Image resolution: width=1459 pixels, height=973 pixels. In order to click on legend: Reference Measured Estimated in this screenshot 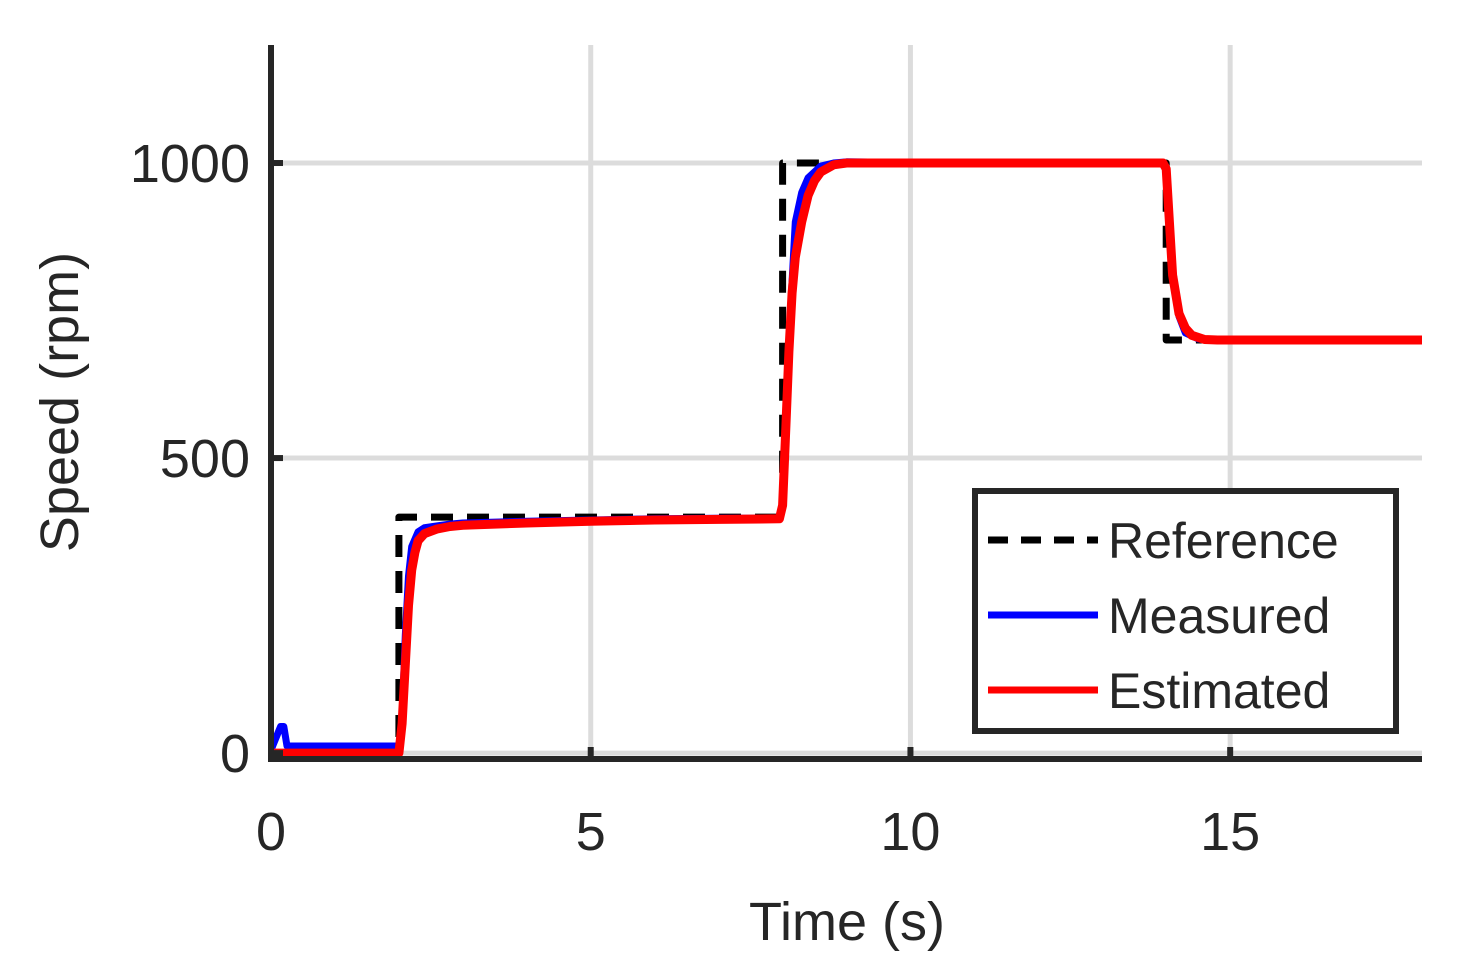, I will do `click(1185, 611)`.